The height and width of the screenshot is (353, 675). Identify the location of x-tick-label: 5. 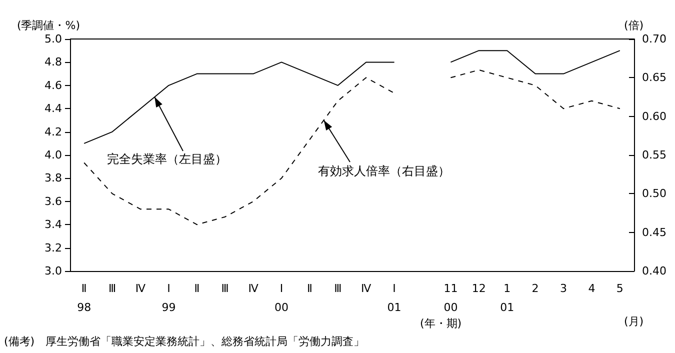
(620, 288).